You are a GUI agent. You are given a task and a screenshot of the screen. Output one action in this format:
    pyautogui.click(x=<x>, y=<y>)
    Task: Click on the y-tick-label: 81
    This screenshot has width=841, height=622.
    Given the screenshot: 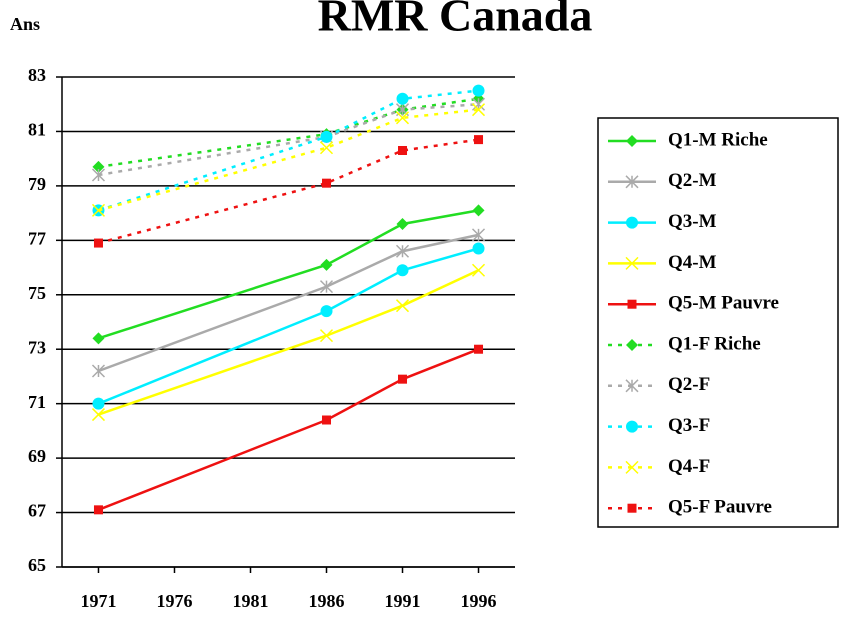 What is the action you would take?
    pyautogui.click(x=37, y=130)
    